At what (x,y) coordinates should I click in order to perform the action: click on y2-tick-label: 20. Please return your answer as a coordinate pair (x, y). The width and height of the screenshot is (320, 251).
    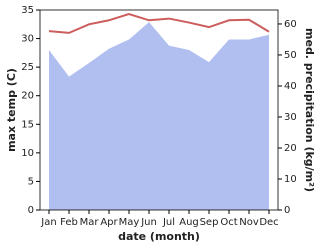
    Looking at the image, I should click on (290, 148).